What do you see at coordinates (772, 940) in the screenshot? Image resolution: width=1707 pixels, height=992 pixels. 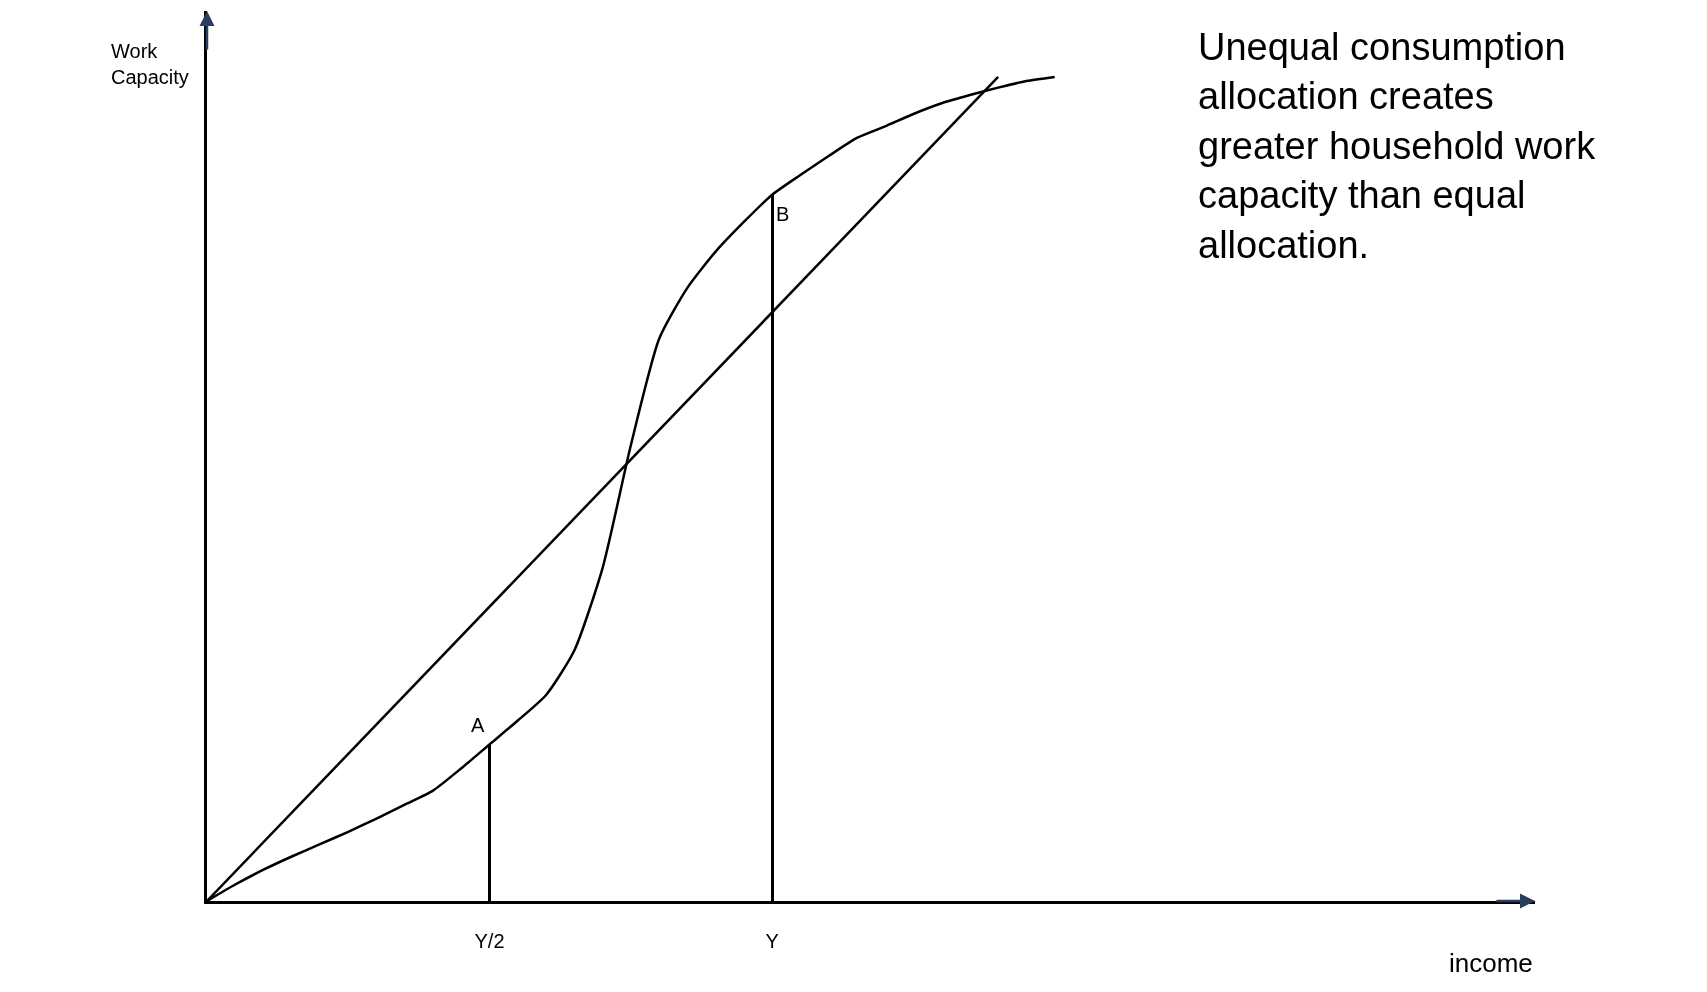 I see `x-tick-label: Y` at bounding box center [772, 940].